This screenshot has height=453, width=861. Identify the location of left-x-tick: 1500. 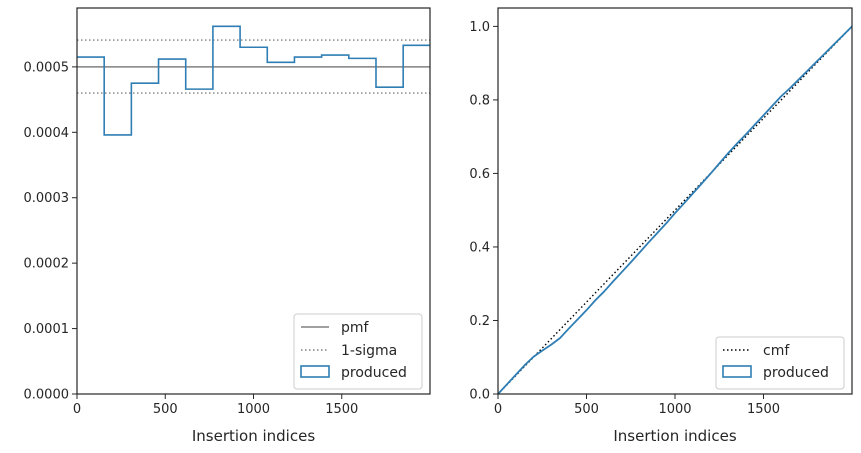
(341, 405).